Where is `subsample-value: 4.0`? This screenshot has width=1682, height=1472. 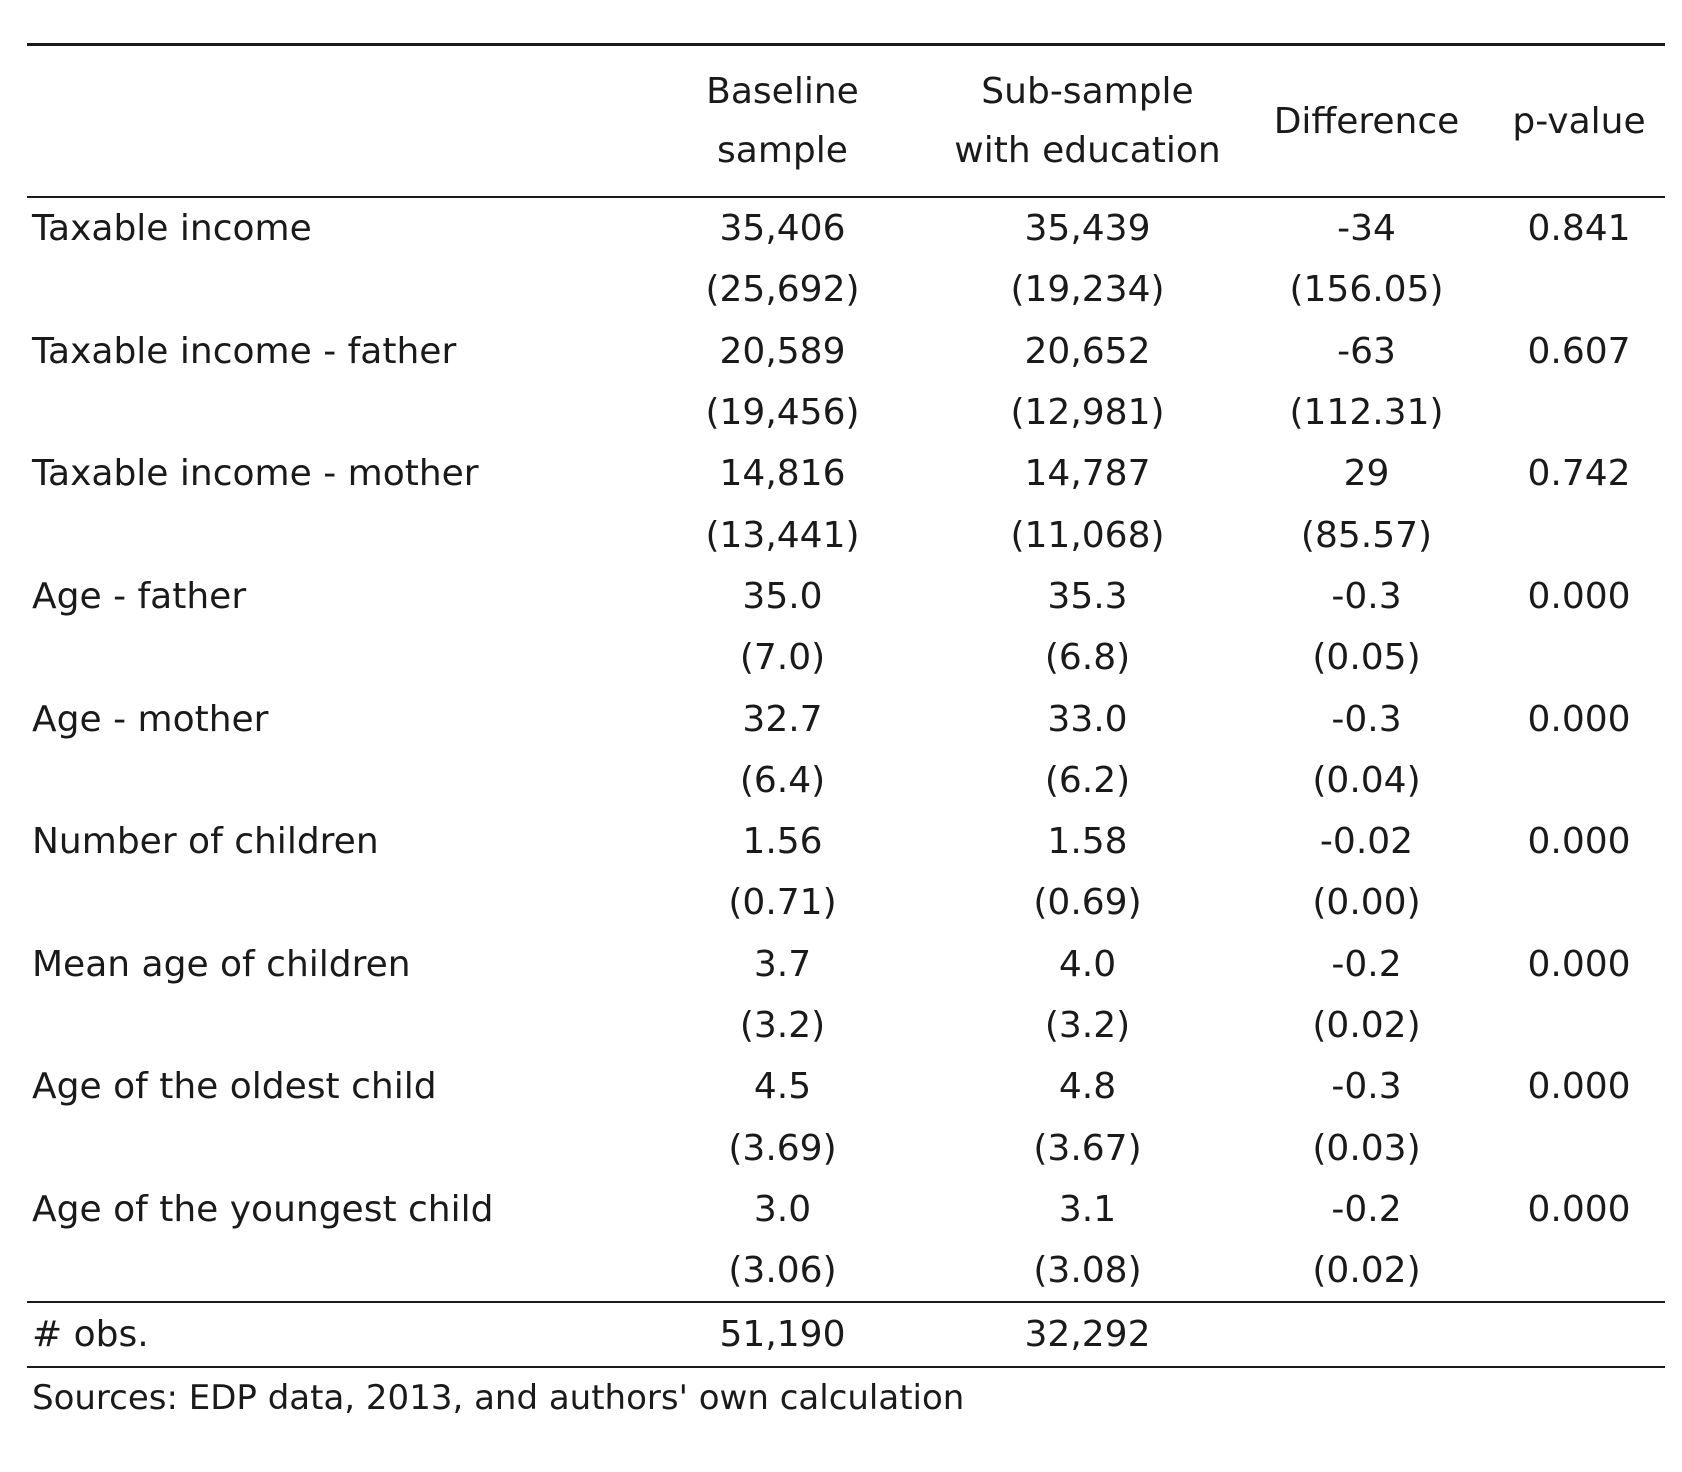 subsample-value: 4.0 is located at coordinates (1087, 964).